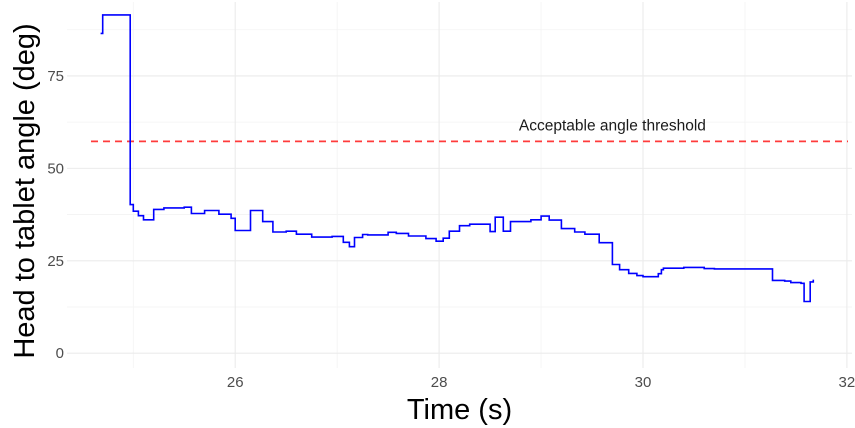 This screenshot has height=428, width=855. What do you see at coordinates (55, 76) in the screenshot?
I see `y-tick-label: 75` at bounding box center [55, 76].